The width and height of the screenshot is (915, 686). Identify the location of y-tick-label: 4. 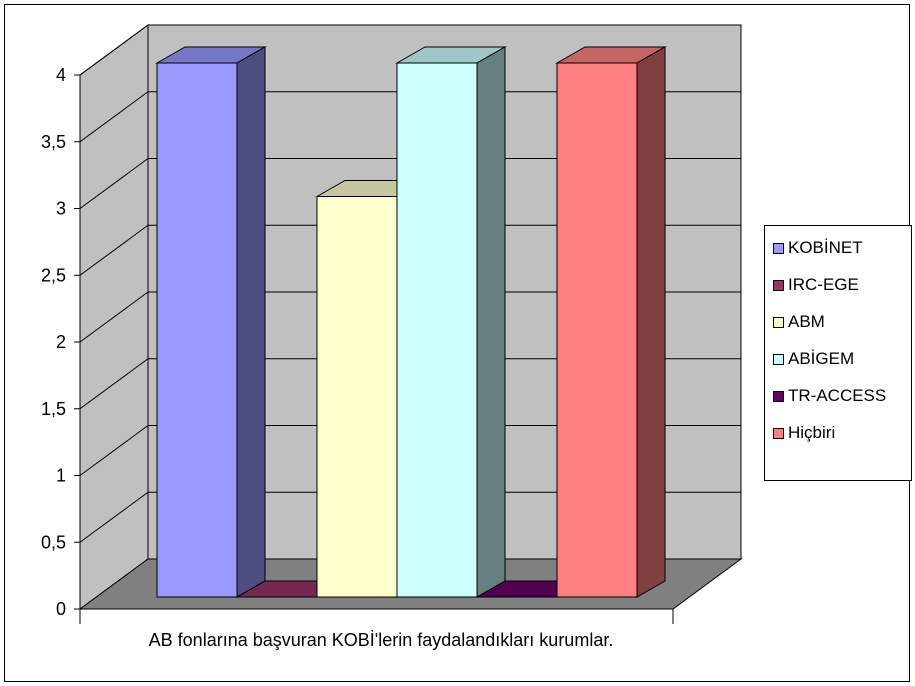
(61, 75).